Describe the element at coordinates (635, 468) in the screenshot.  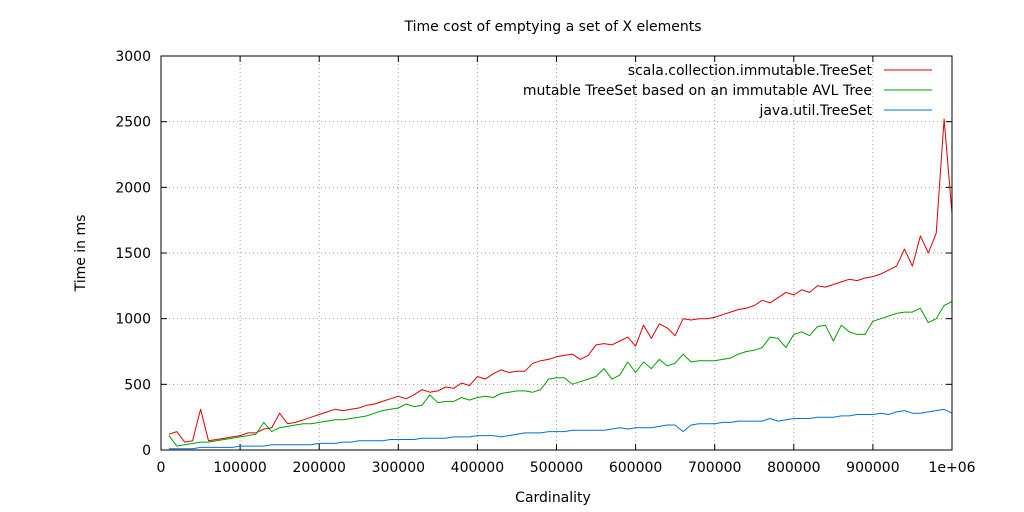
I see `x-tick-label: 600000` at that location.